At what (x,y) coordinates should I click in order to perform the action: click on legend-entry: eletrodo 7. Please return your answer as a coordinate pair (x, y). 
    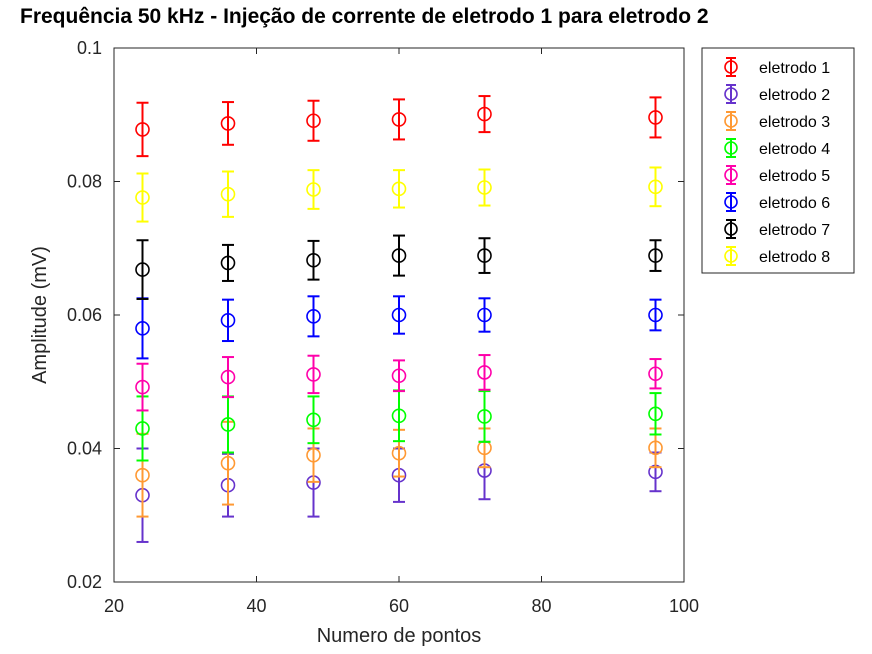
    Looking at the image, I should click on (777, 229).